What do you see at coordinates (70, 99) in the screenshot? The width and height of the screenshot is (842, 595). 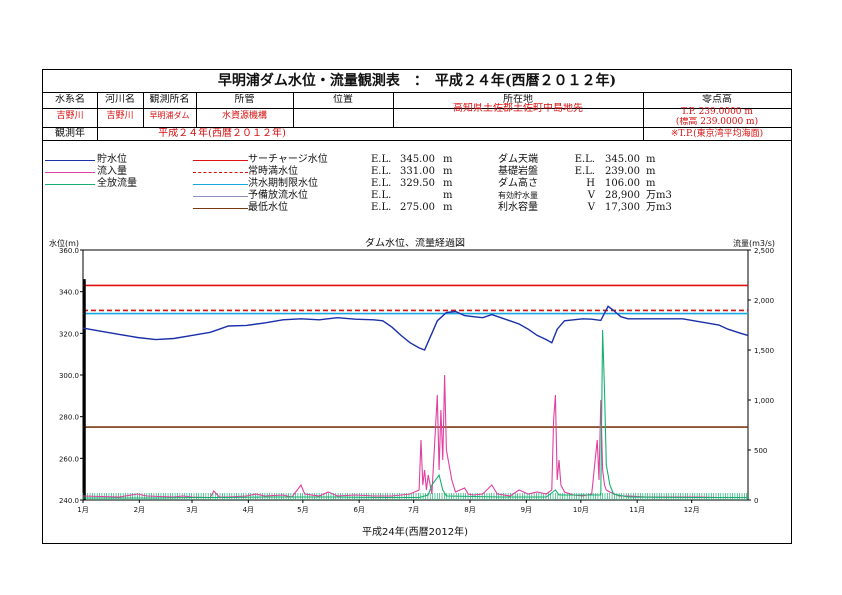 I see `col-label-suikei: 水系名` at bounding box center [70, 99].